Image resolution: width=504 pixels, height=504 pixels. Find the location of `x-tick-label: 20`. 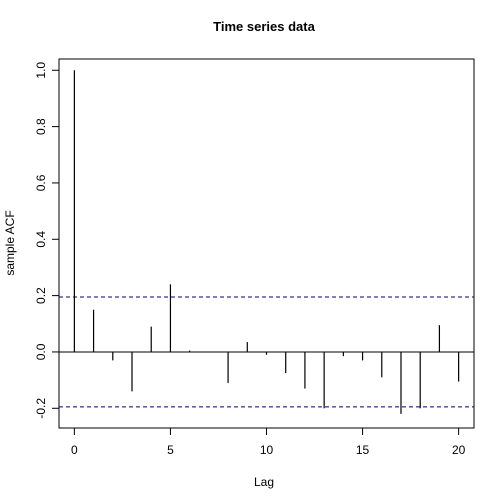

x-tick-label: 20 is located at coordinates (459, 450).